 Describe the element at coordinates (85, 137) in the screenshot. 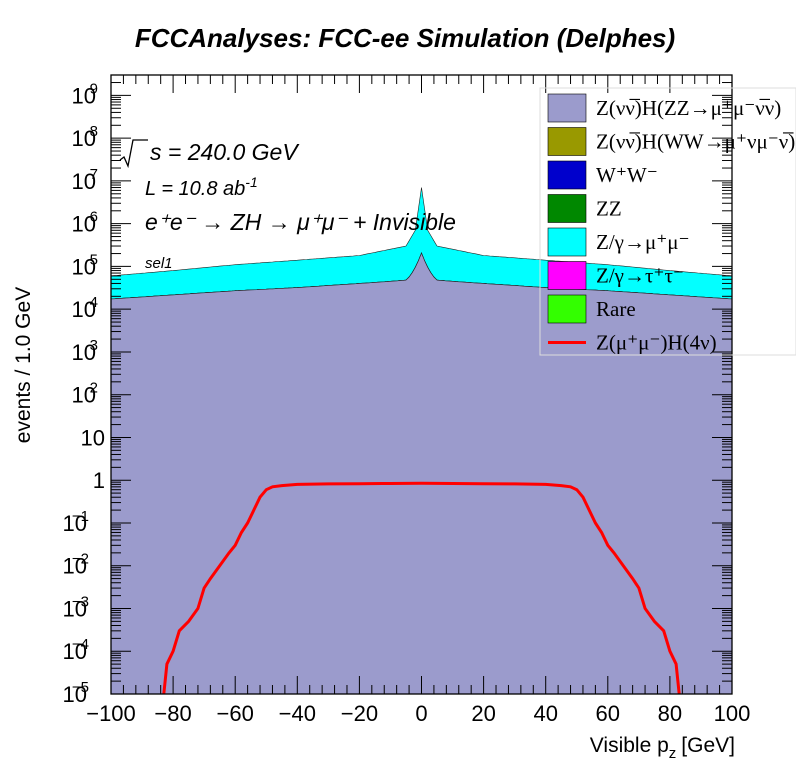

I see `y-tick-label: 108` at that location.